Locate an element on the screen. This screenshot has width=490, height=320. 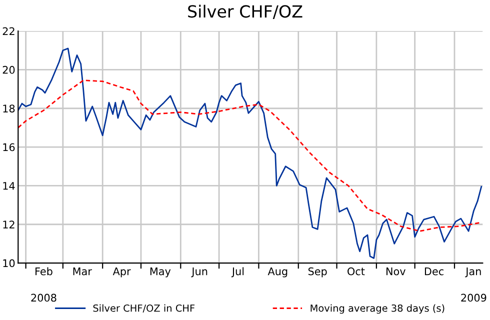
y-tick-label: 14 is located at coordinates (9, 186).